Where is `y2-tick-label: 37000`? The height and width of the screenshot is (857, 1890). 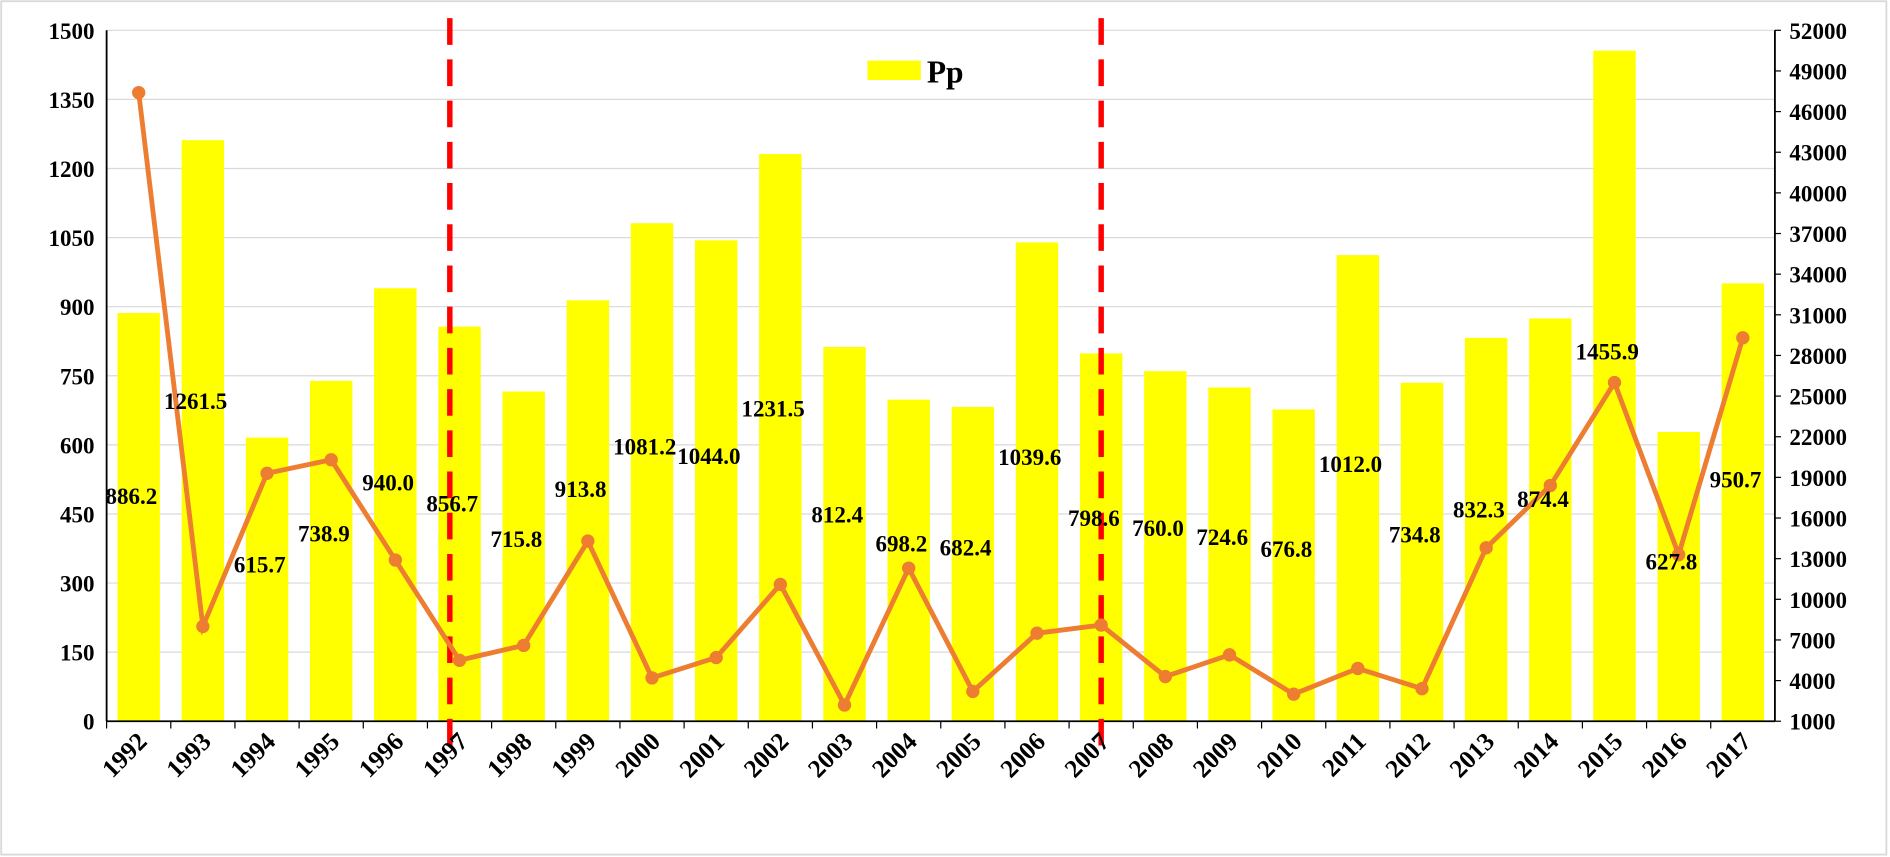 y2-tick-label: 37000 is located at coordinates (1818, 234).